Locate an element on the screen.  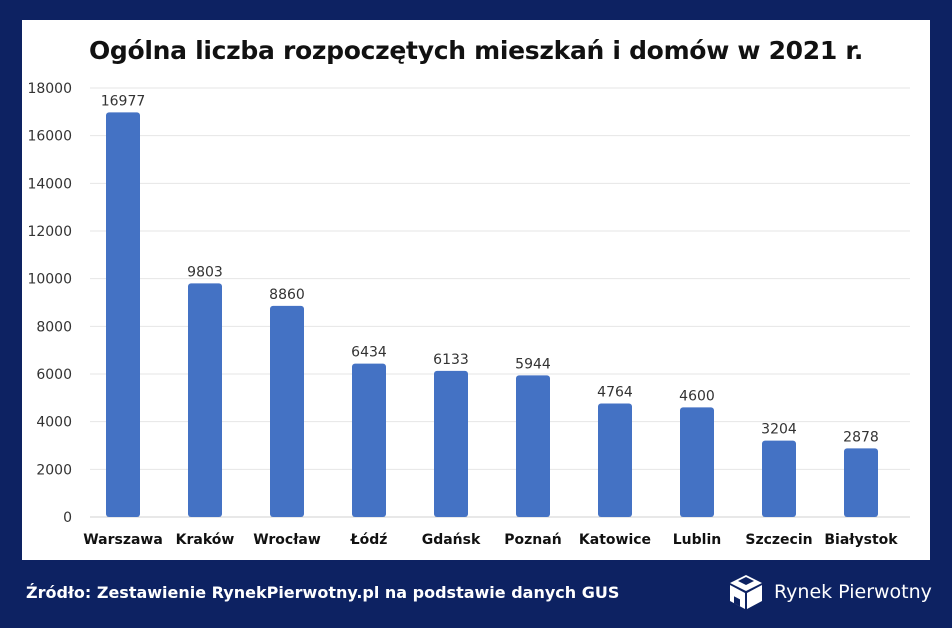
category-label: Szczecin is located at coordinates (778, 540).